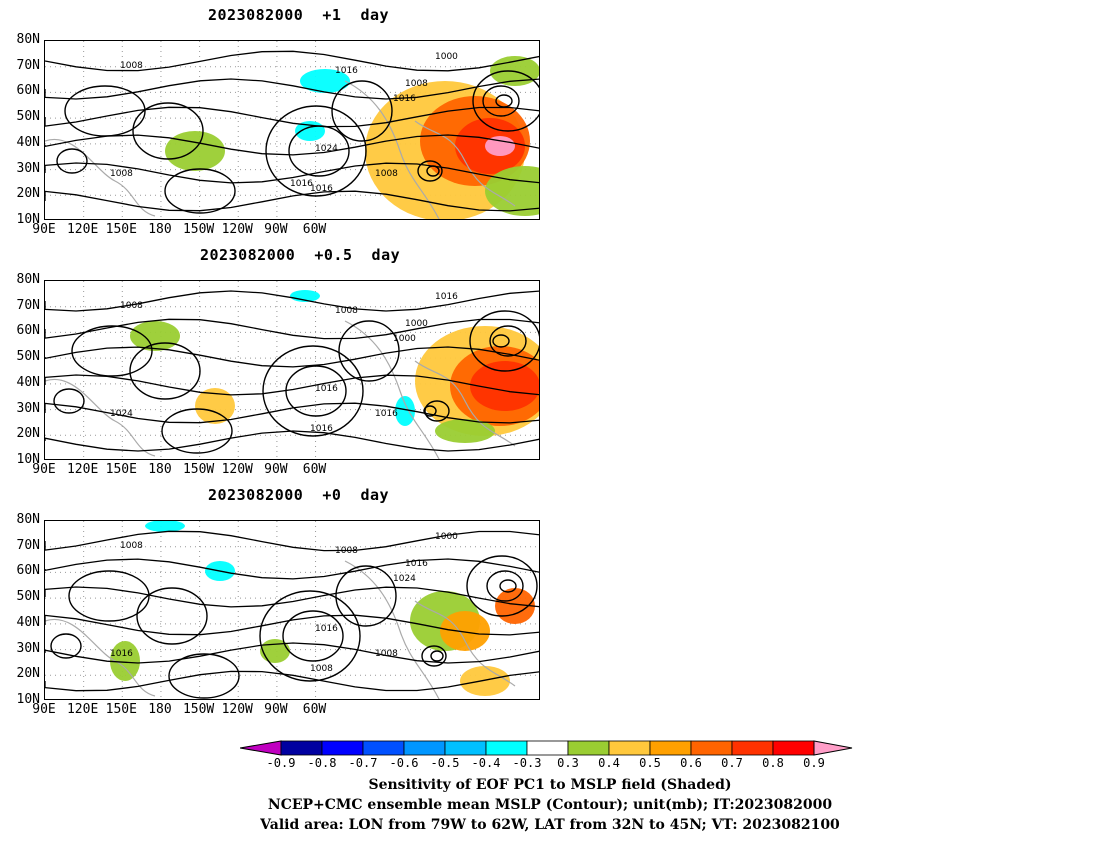 This screenshot has width=1100, height=850. I want to click on colorbar-label: 0.8, so click(773, 763).